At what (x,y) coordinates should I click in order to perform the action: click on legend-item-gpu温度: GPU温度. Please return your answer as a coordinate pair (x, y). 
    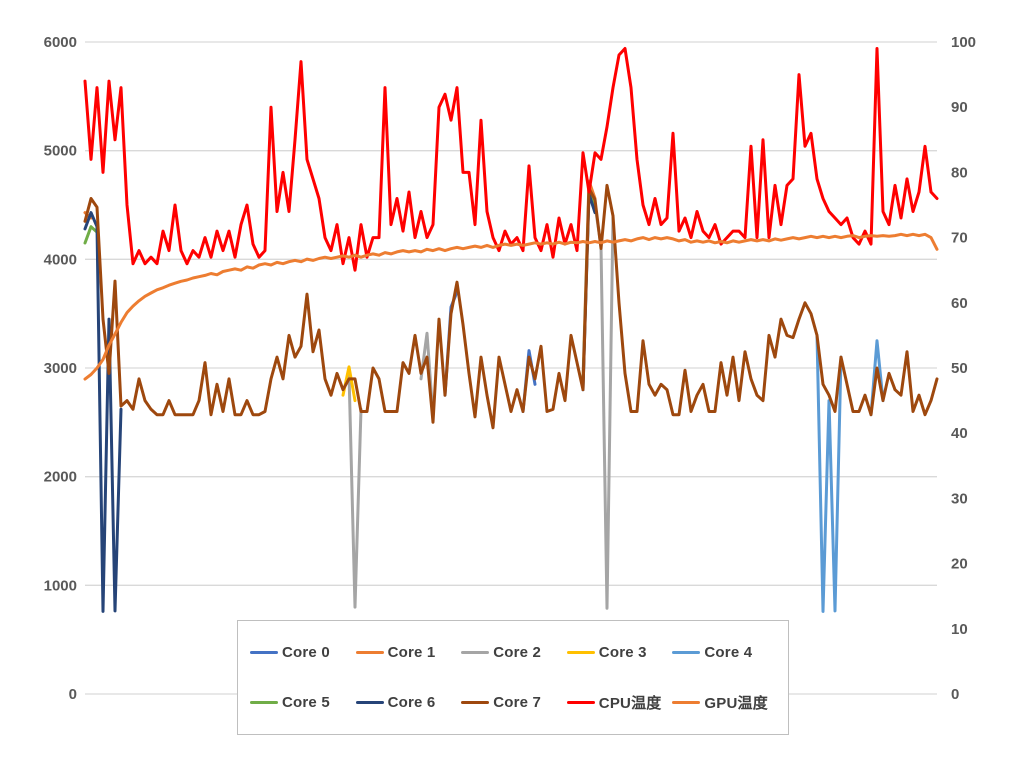
    Looking at the image, I should click on (725, 702).